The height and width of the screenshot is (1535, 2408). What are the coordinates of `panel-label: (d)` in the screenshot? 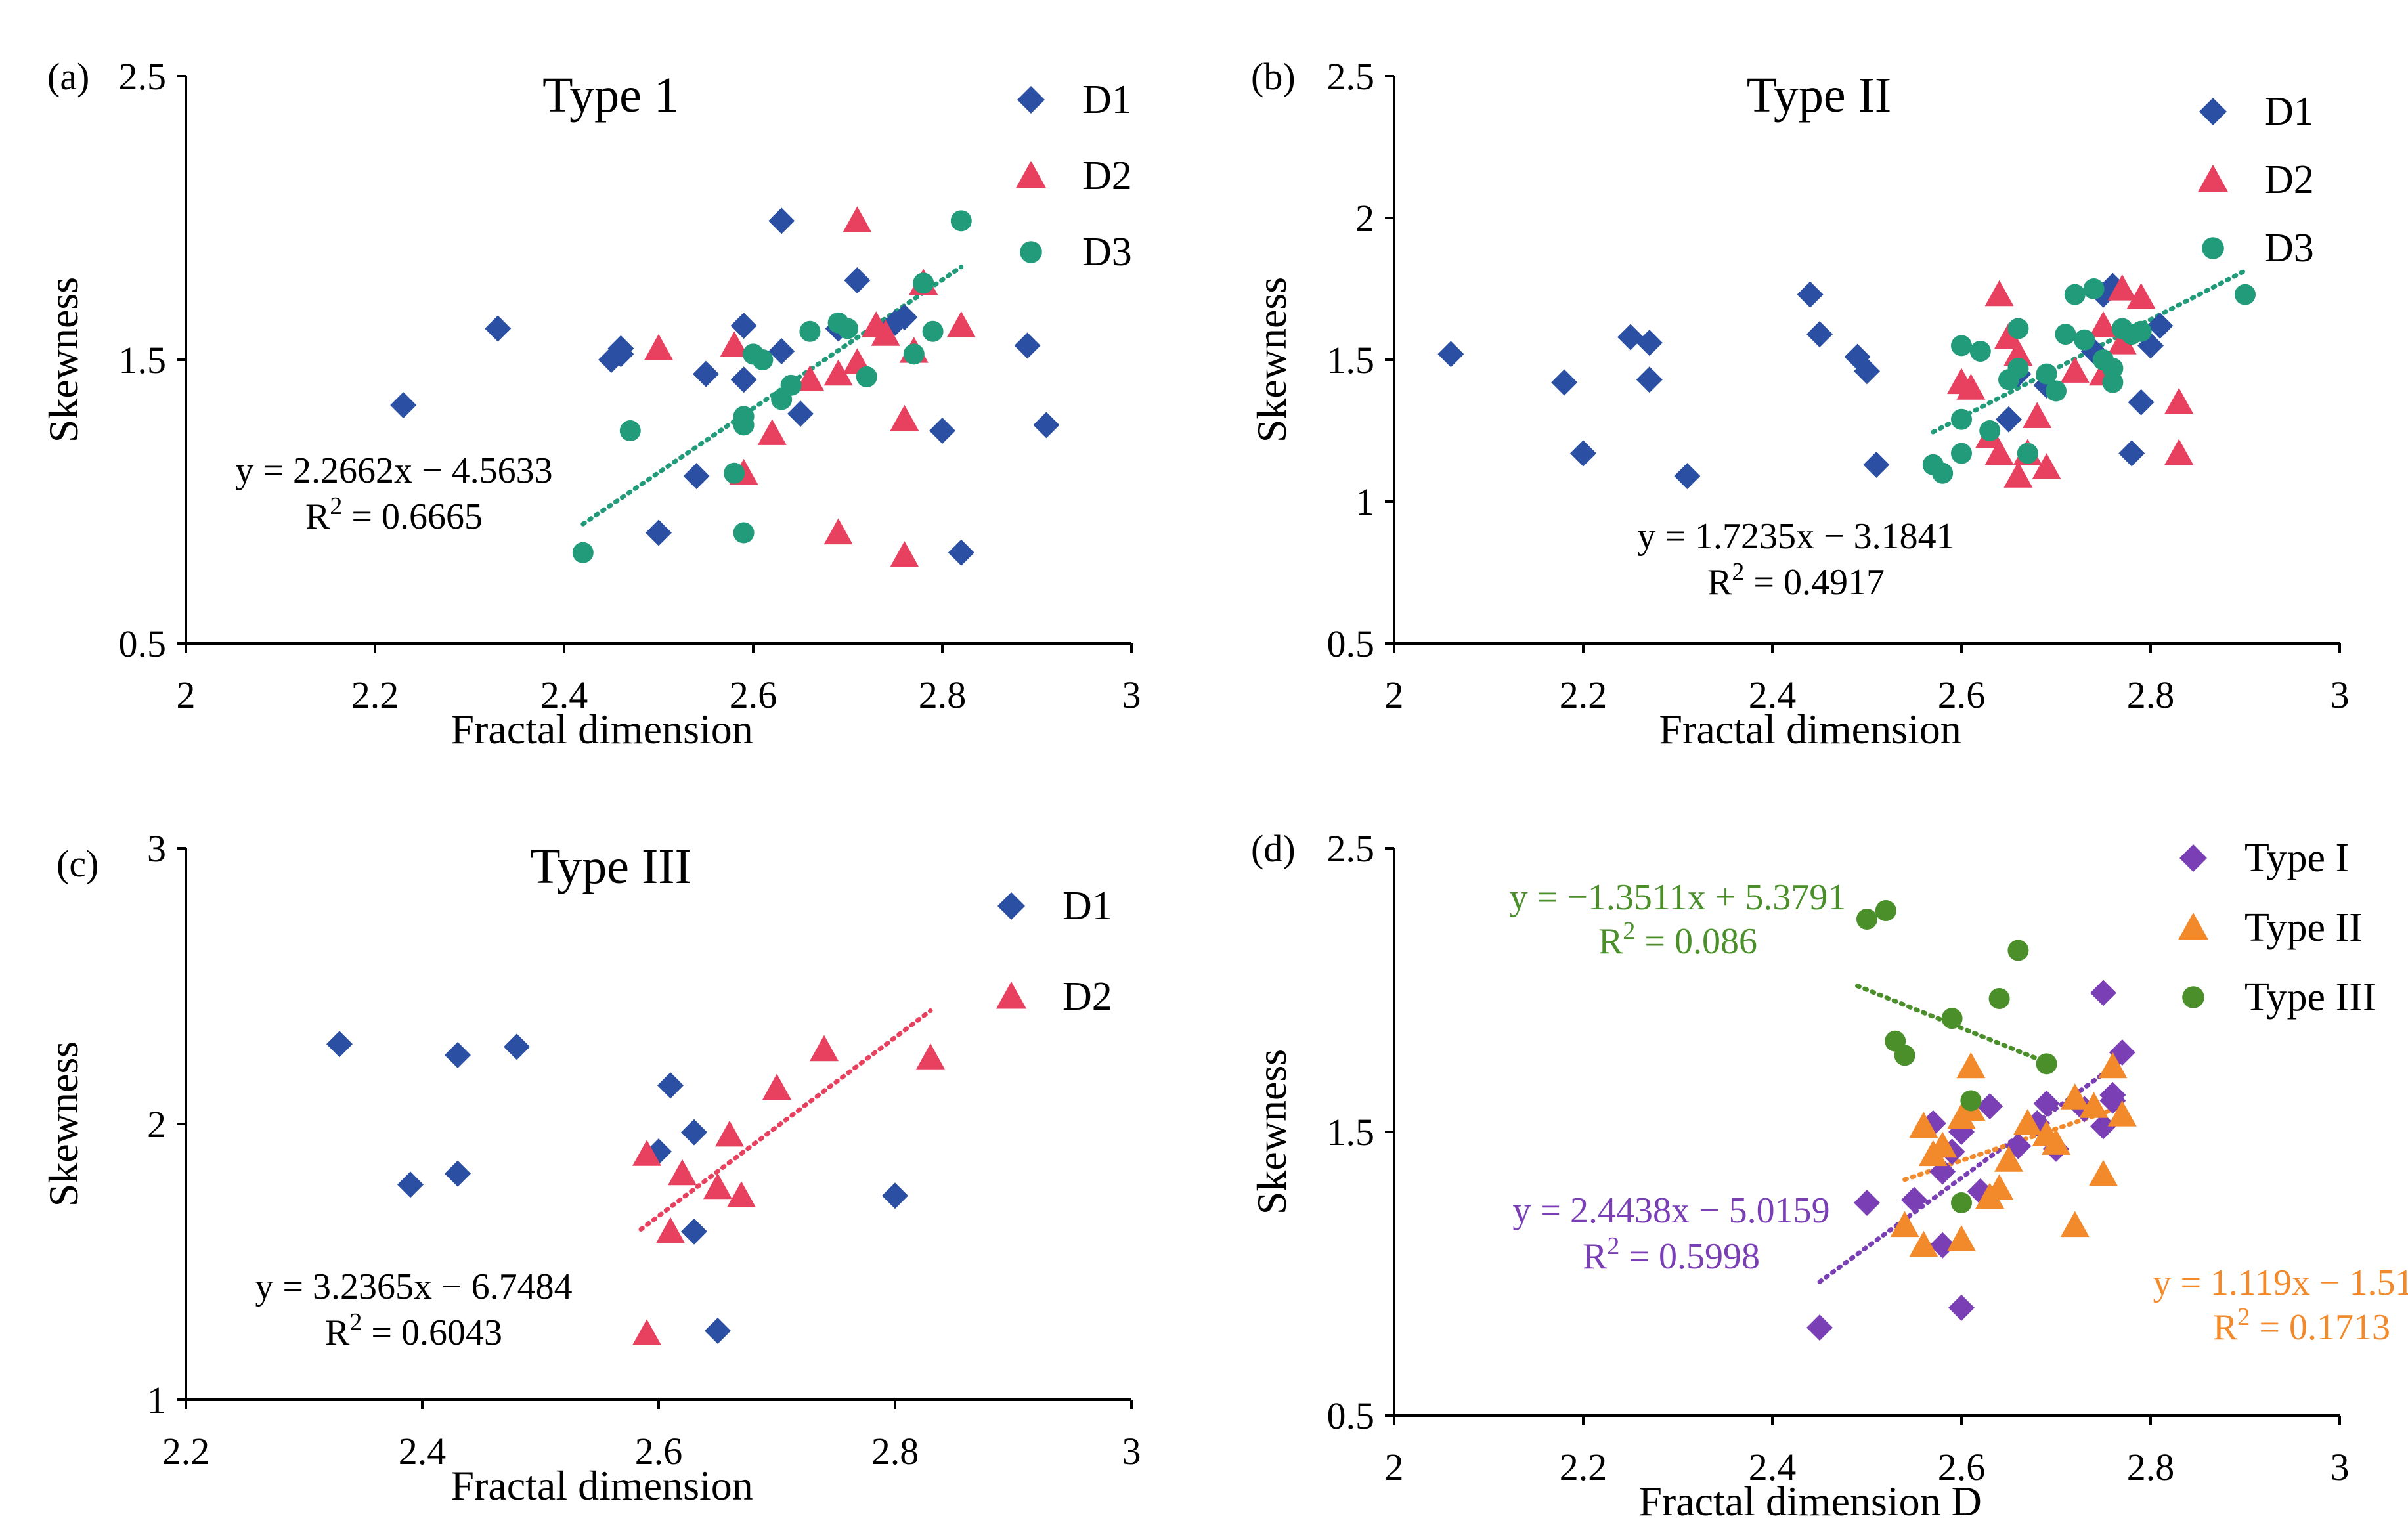 It's located at (1273, 848).